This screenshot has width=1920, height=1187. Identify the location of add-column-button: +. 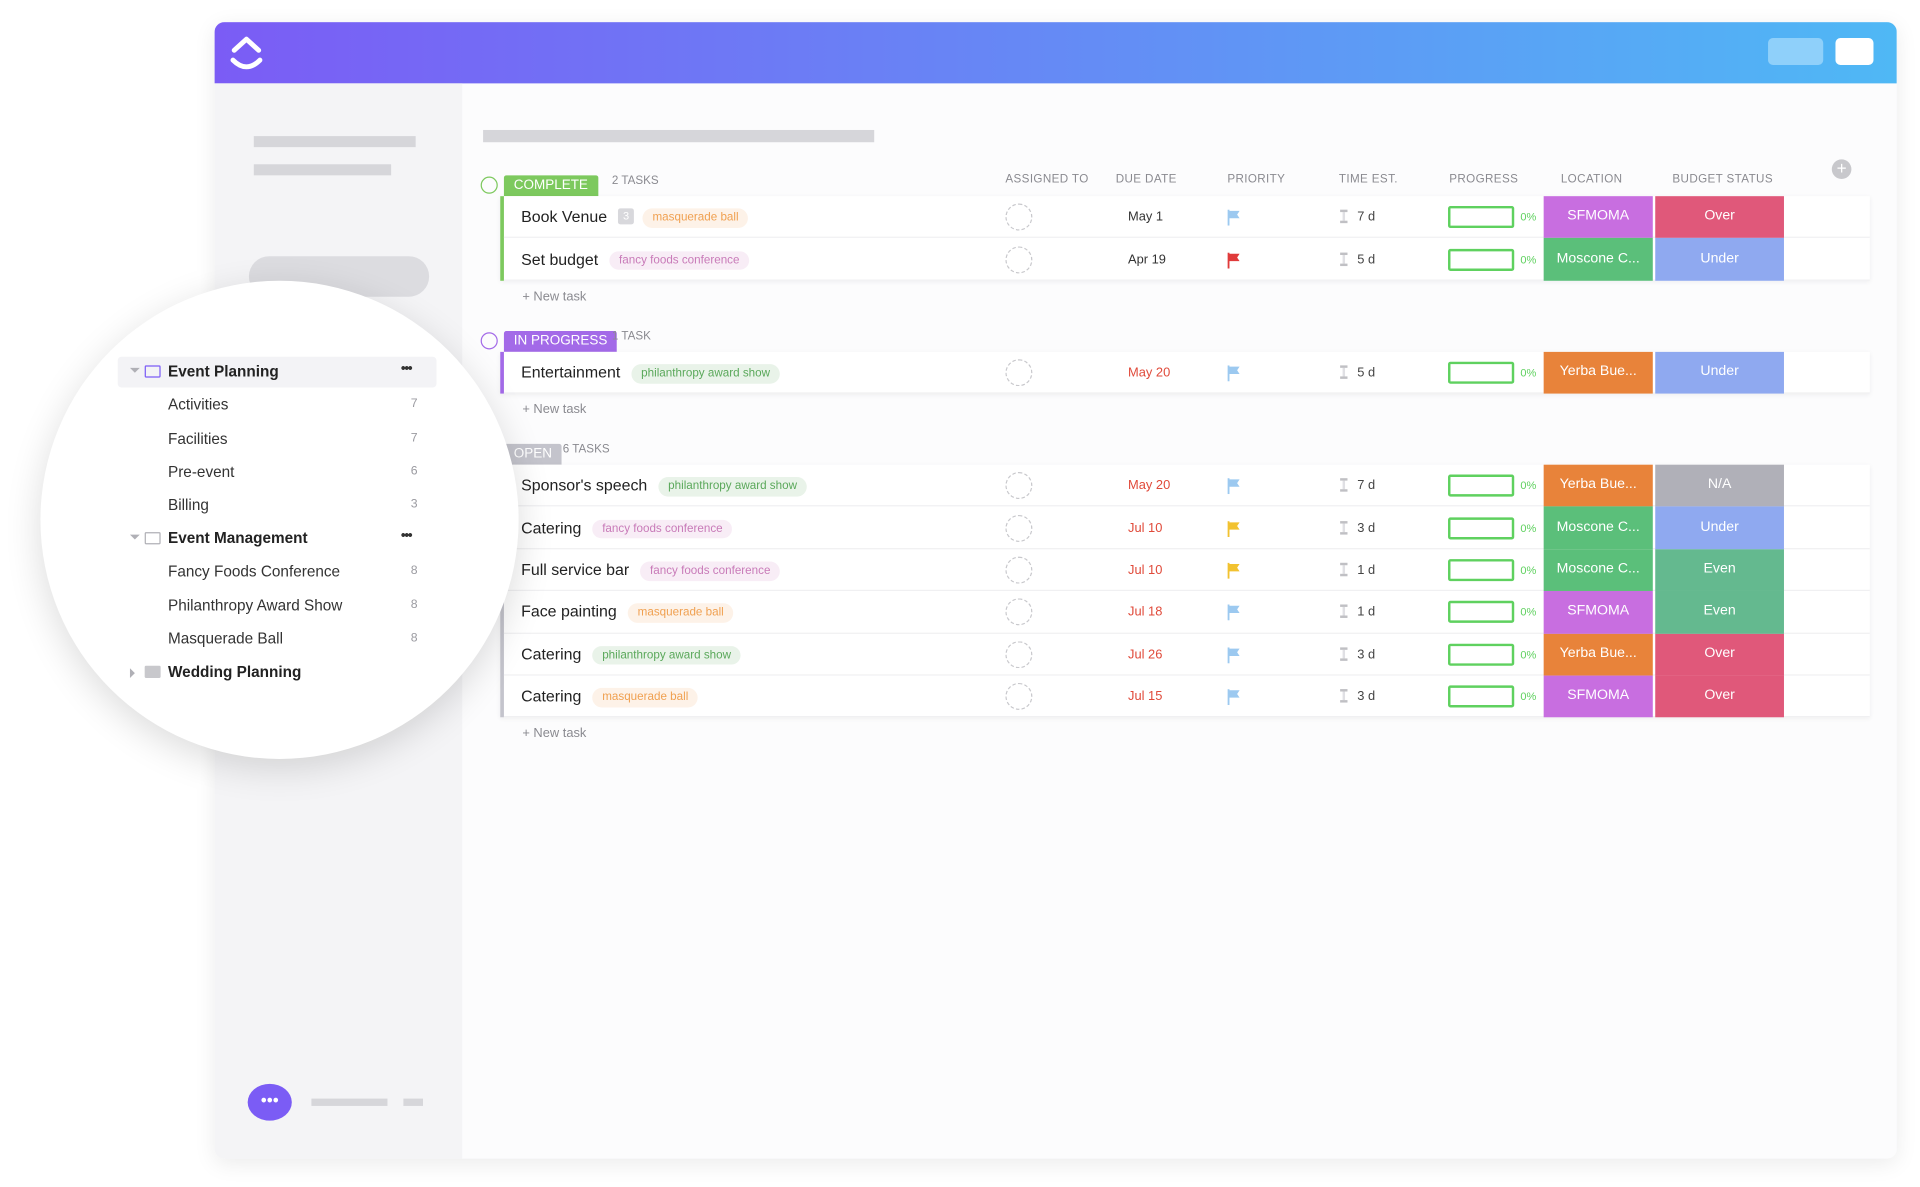
(1841, 169).